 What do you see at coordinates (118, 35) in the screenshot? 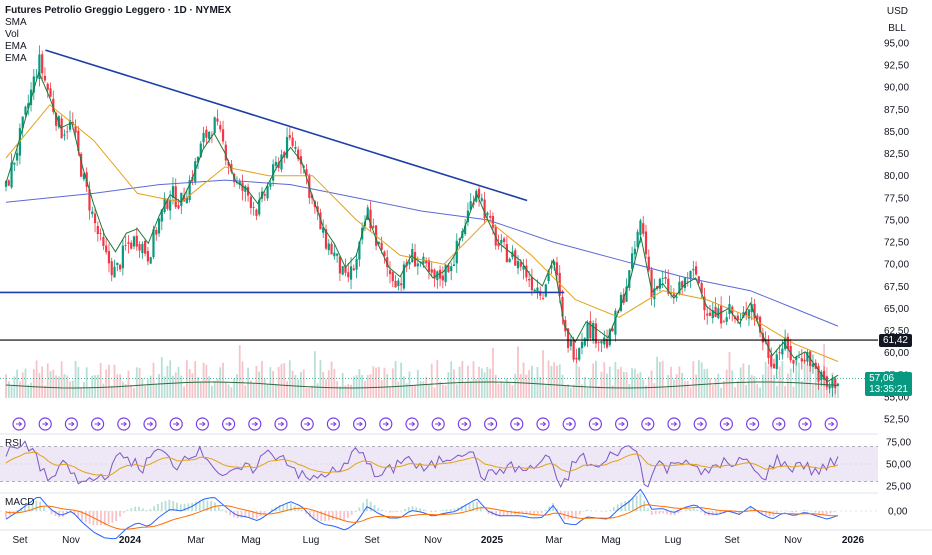
I see `indicator-vol: Vol` at bounding box center [118, 35].